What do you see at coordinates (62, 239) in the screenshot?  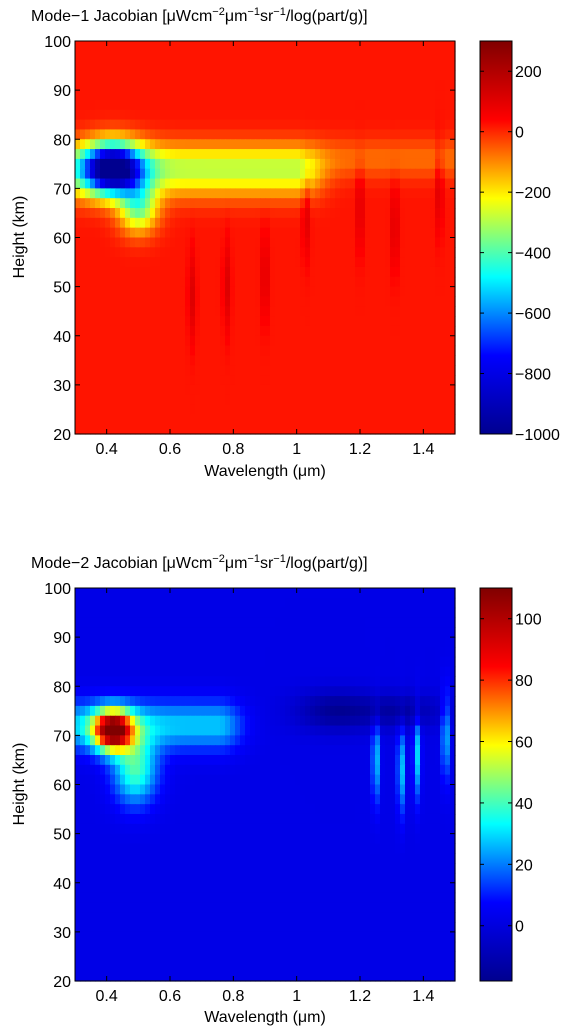 I see `y-tick-label: 60` at bounding box center [62, 239].